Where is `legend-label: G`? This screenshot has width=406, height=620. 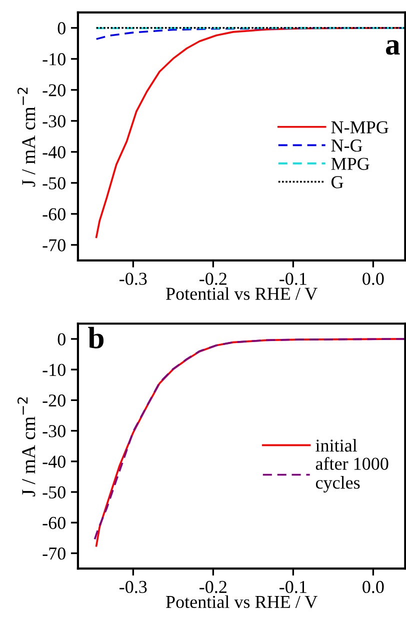
legend-label: G is located at coordinates (337, 182).